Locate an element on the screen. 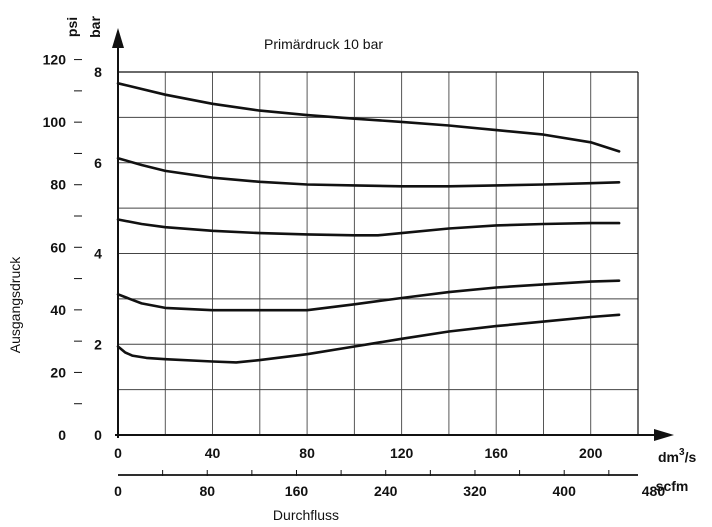  y-bar-tick-label: 6 is located at coordinates (98, 163).